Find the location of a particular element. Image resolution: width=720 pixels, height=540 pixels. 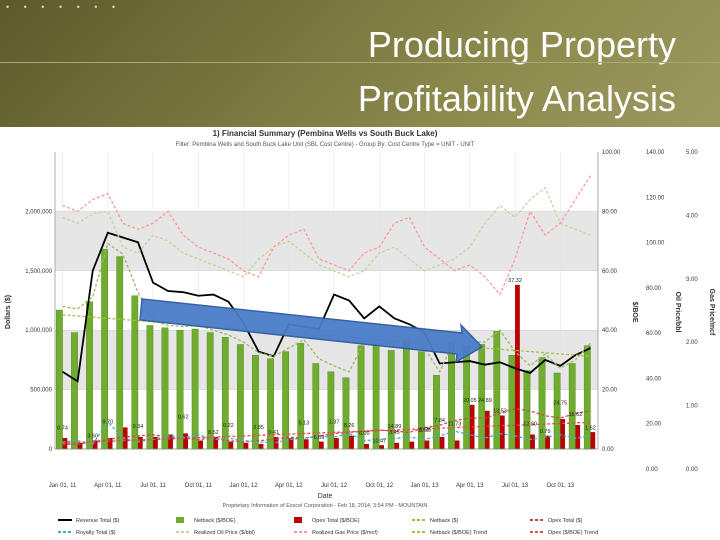

y-tick-label-right1: 60.00 is located at coordinates (610, 272).